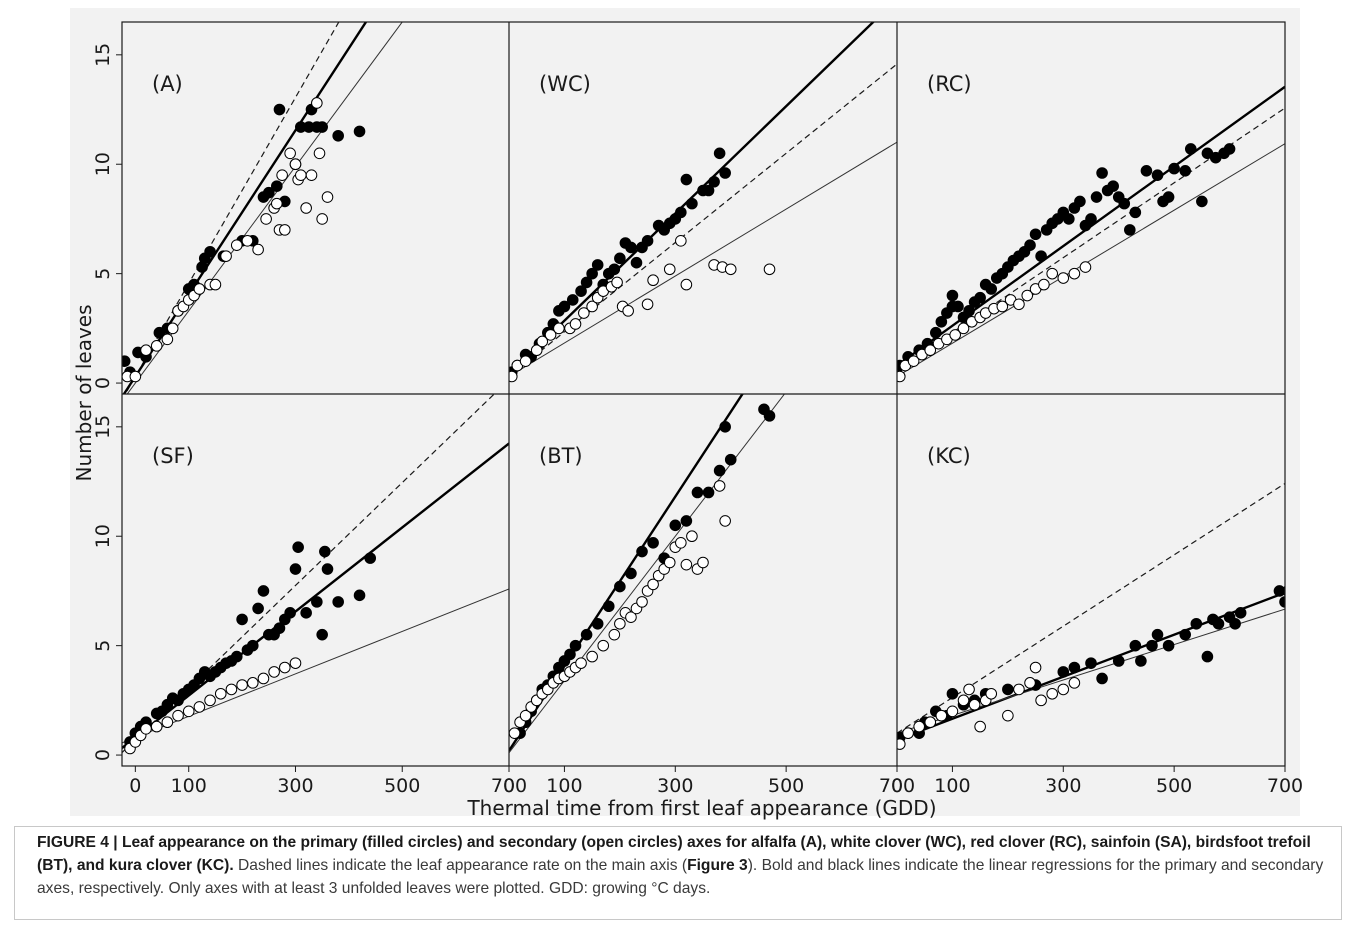 This screenshot has width=1358, height=930. What do you see at coordinates (103, 755) in the screenshot?
I see `y-tick-label: 0` at bounding box center [103, 755].